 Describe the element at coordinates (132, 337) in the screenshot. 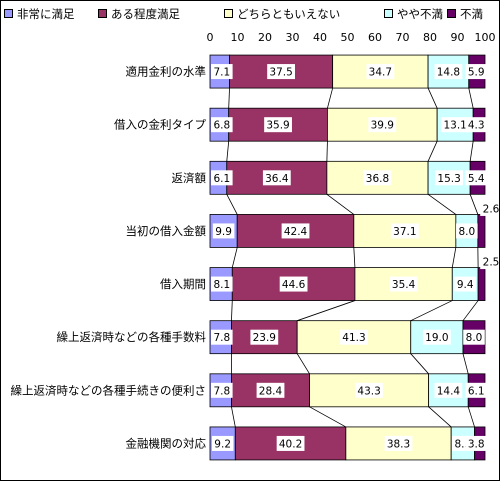

I see `category-label: 繰上返済時などの各種手数料` at that location.